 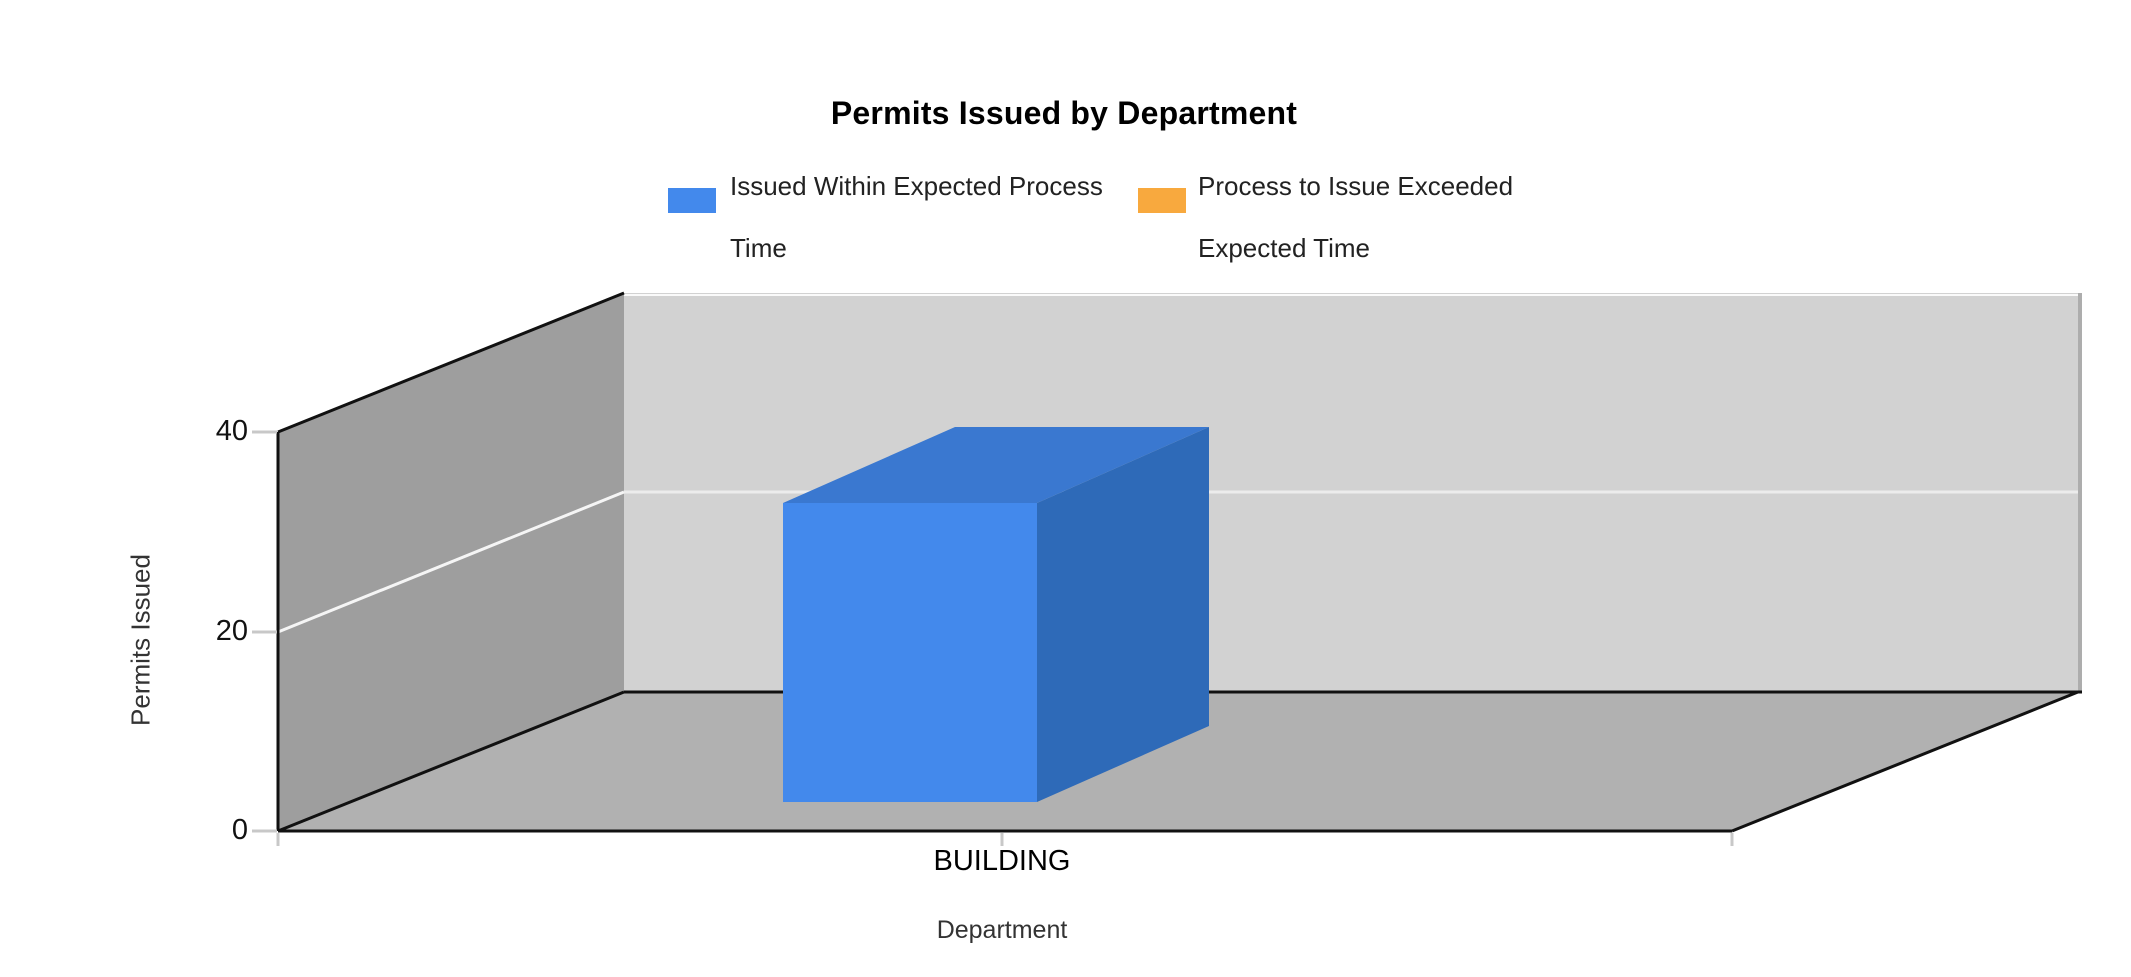 I want to click on x-category-label-building: BUILDING, so click(x=1002, y=861).